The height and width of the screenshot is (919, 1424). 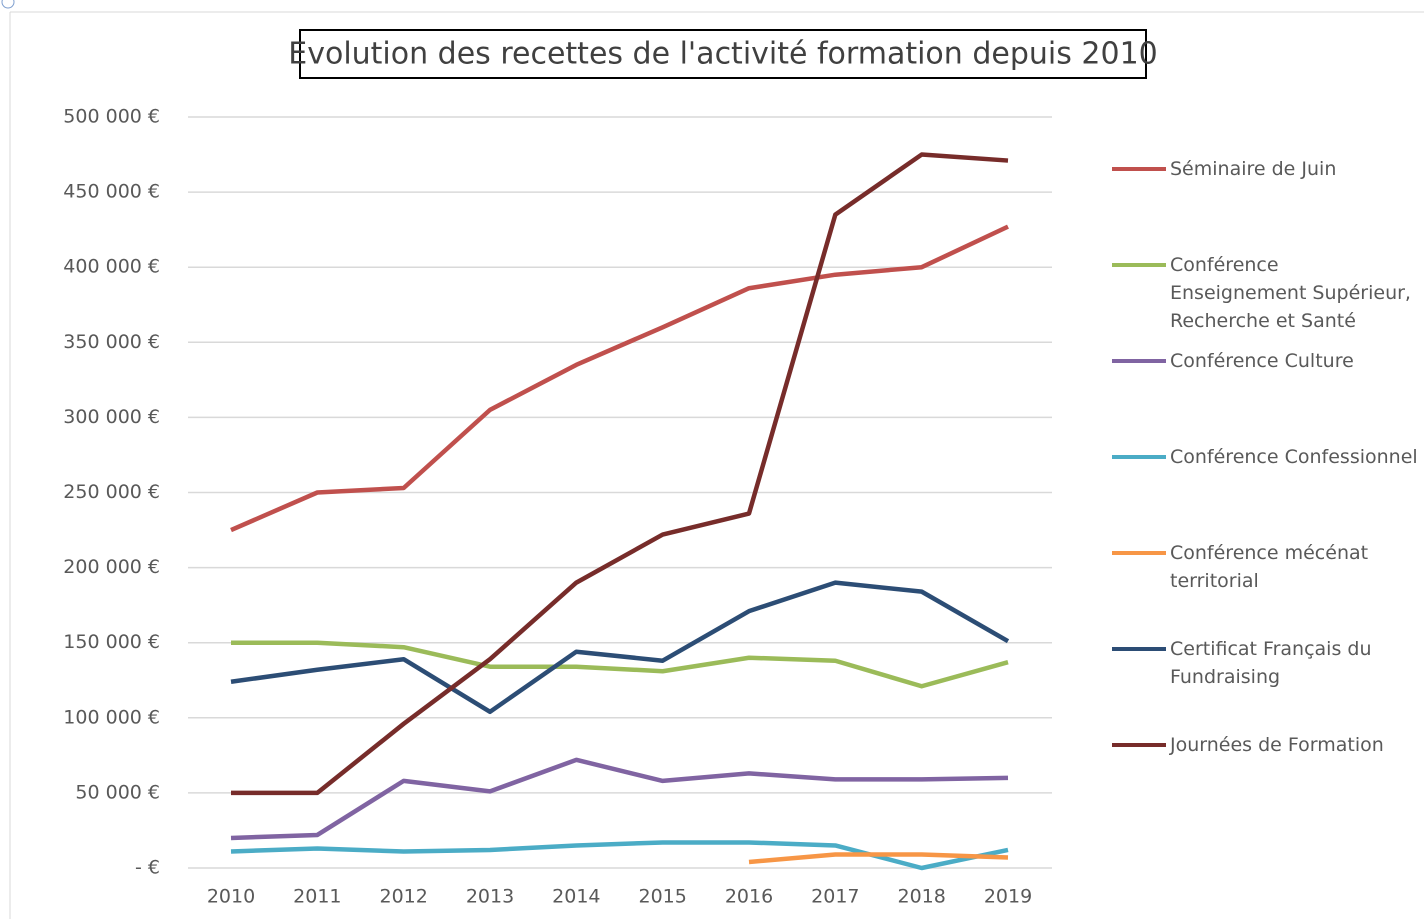 I want to click on title-box, so click(x=723, y=54).